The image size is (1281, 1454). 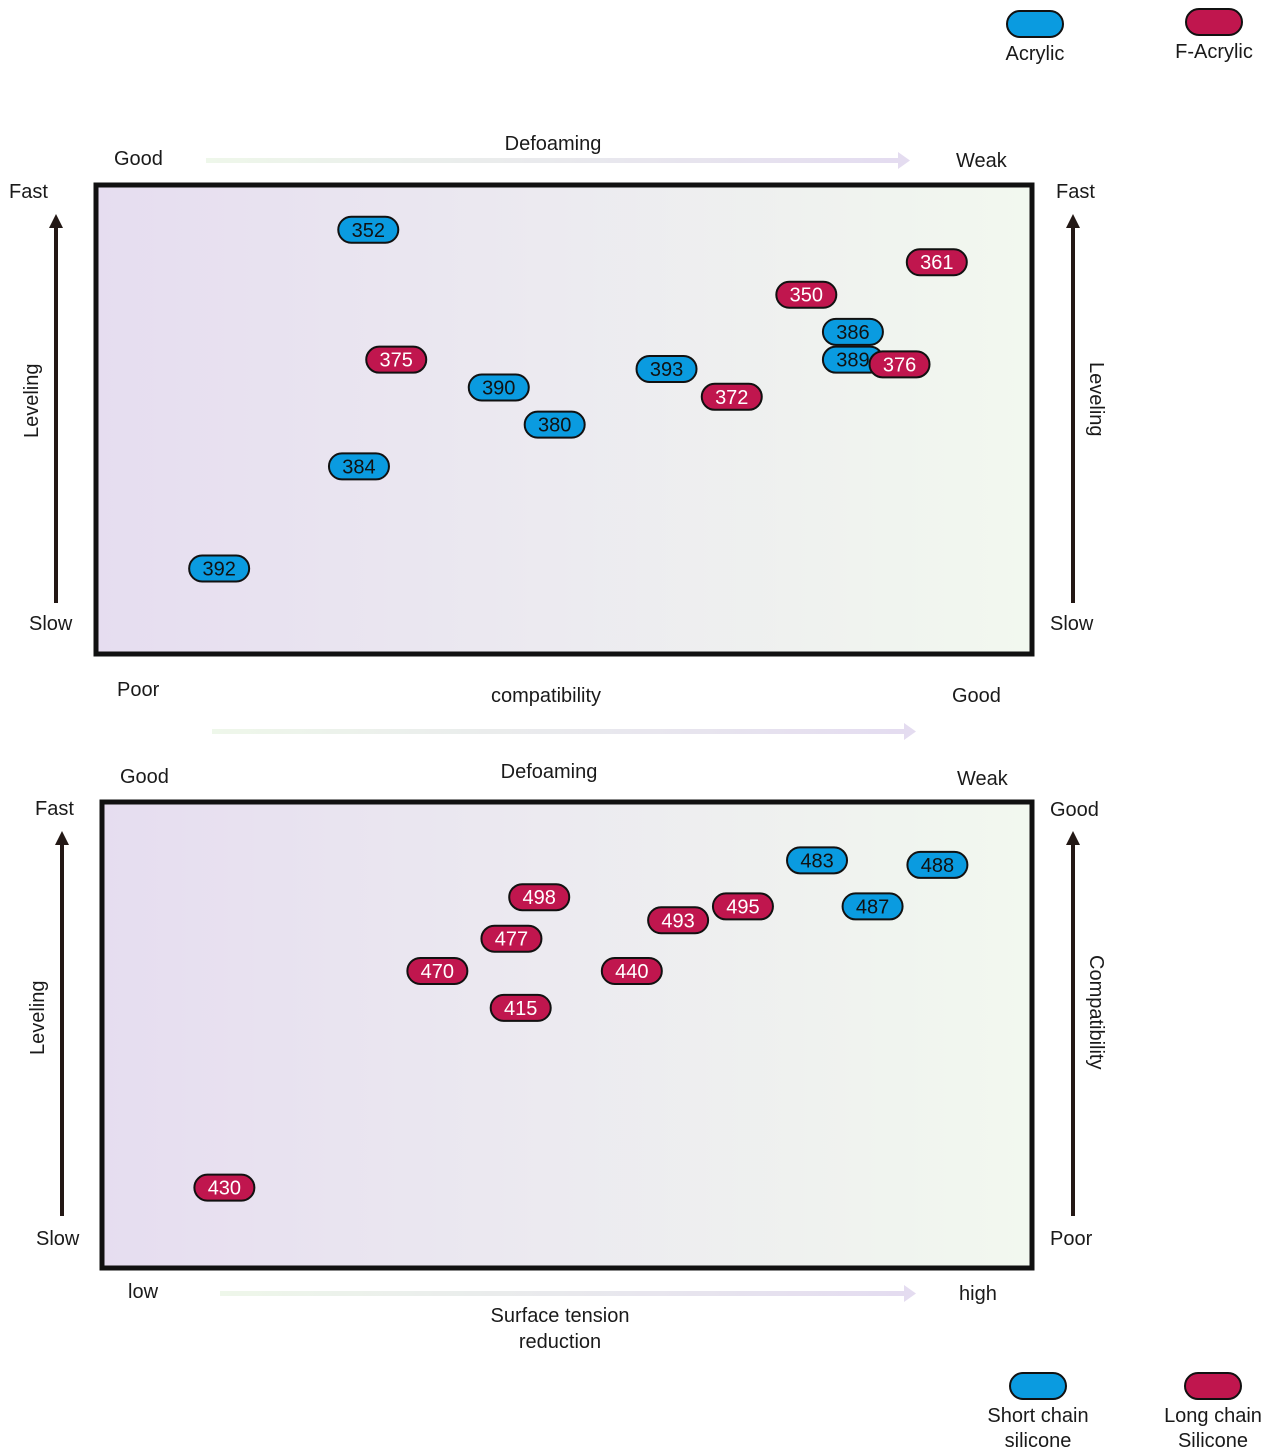 I want to click on chart-1-top-right-label: Weak, so click(x=981, y=161).